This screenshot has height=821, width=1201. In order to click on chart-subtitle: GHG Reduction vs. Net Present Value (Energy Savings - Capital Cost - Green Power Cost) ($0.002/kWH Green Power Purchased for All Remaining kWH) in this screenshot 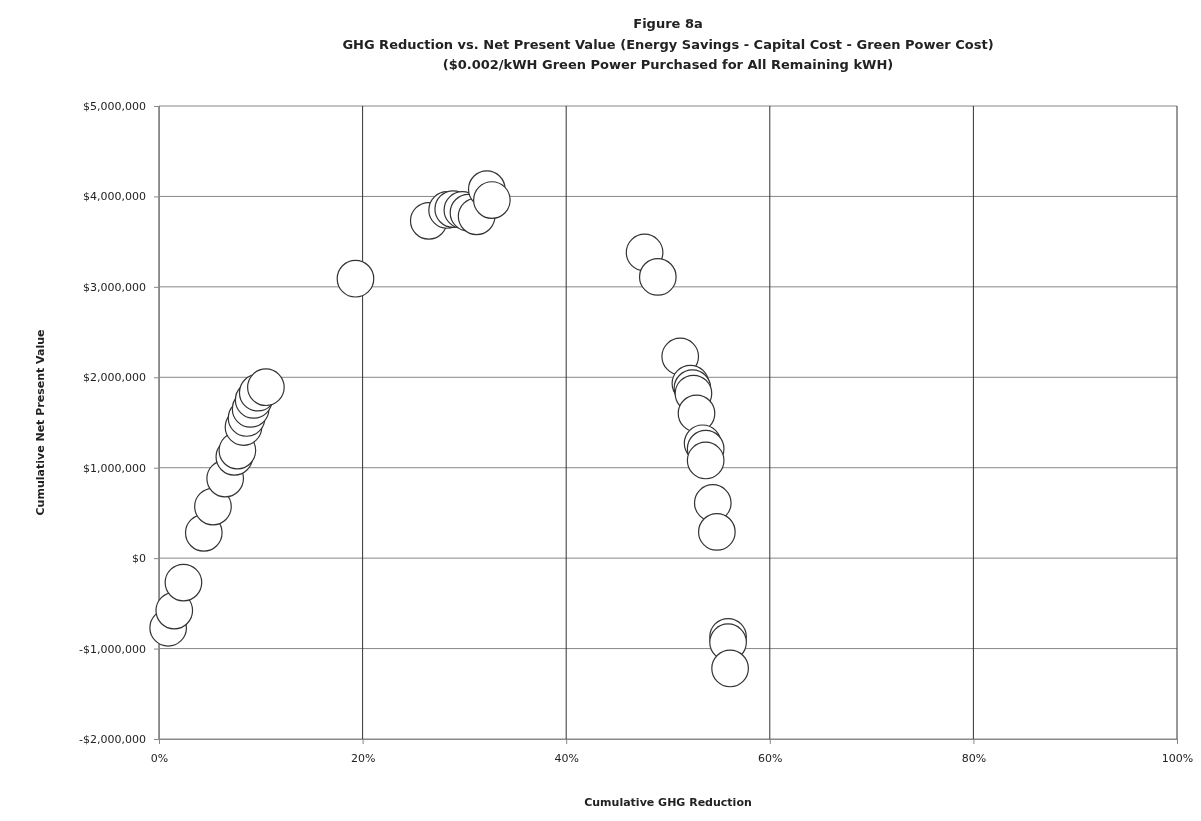, I will do `click(668, 54)`.